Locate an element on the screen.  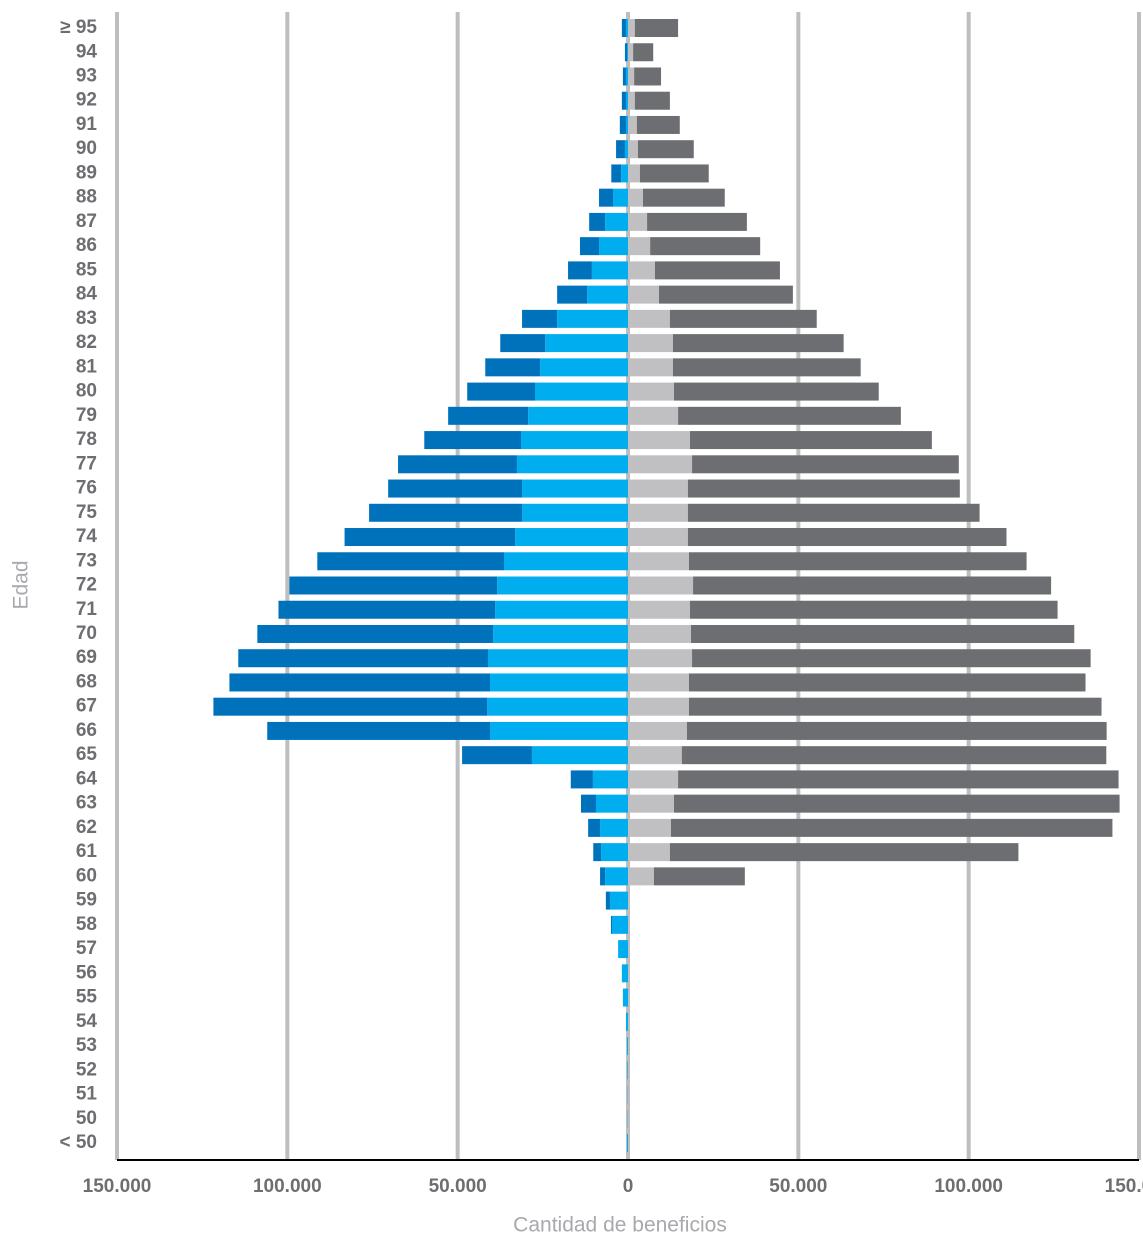
y-tick-label: 71 is located at coordinates (87, 609).